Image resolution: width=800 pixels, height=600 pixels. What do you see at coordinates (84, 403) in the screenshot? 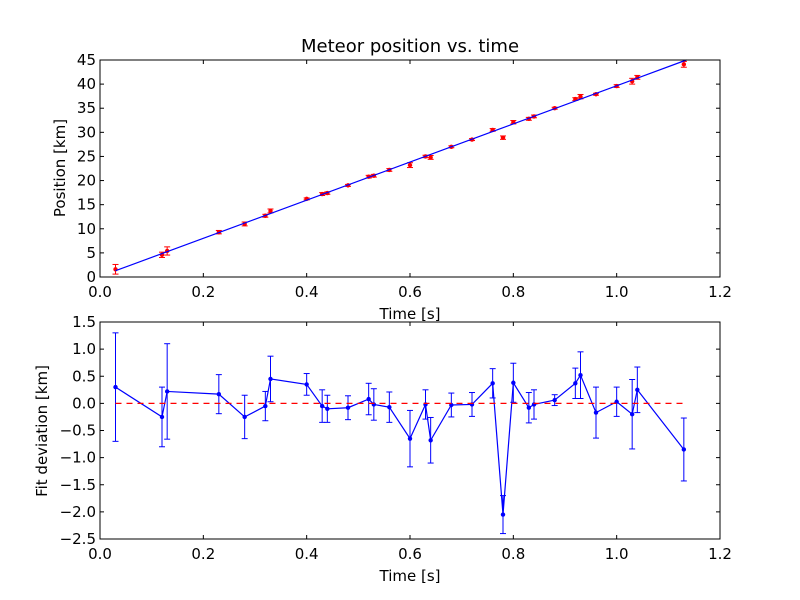
I see `y-tick-label: 0.0` at bounding box center [84, 403].